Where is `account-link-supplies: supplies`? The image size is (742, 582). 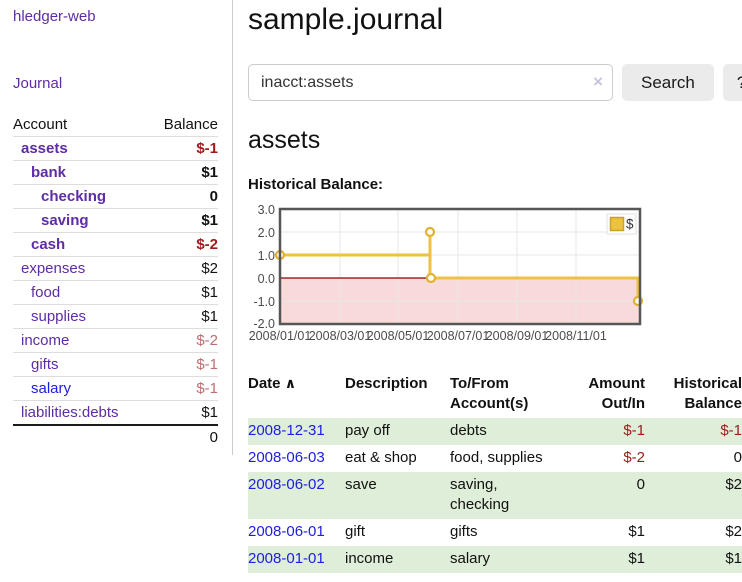
account-link-supplies: supplies is located at coordinates (59, 316).